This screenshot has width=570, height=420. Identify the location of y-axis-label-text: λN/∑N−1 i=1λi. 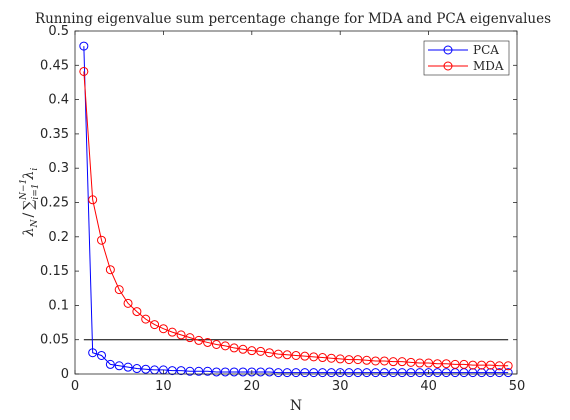
(30, 203).